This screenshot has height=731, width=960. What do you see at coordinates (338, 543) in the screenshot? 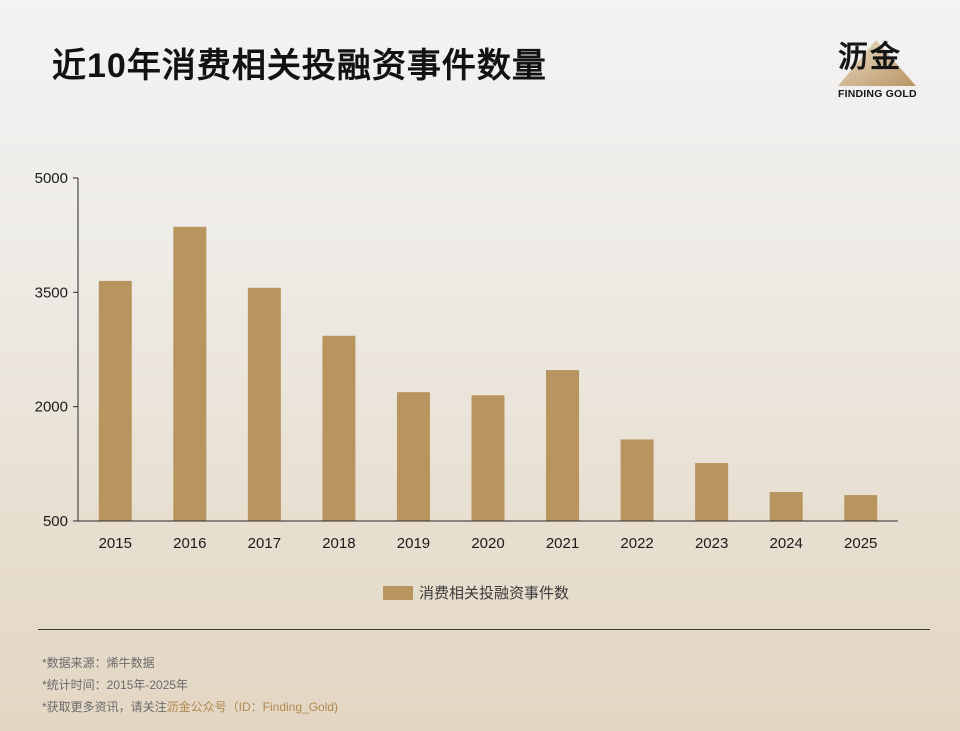
I see `x-tick-label: 2018` at bounding box center [338, 543].